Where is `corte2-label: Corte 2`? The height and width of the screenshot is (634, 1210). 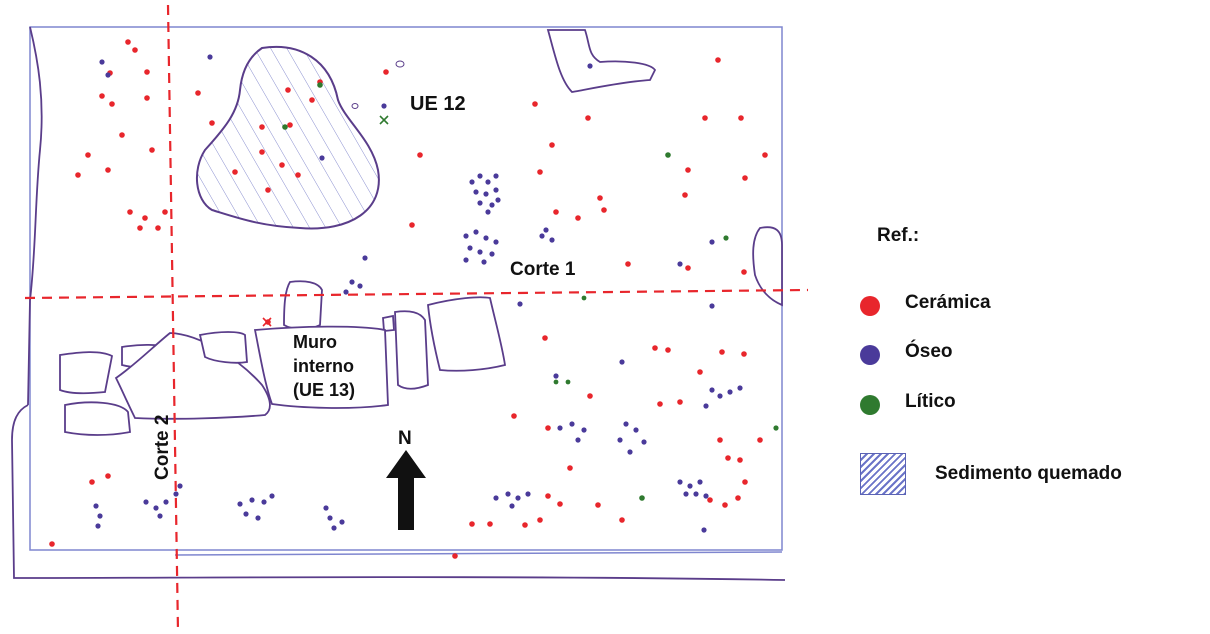
corte2-label: Corte 2 is located at coordinates (162, 447).